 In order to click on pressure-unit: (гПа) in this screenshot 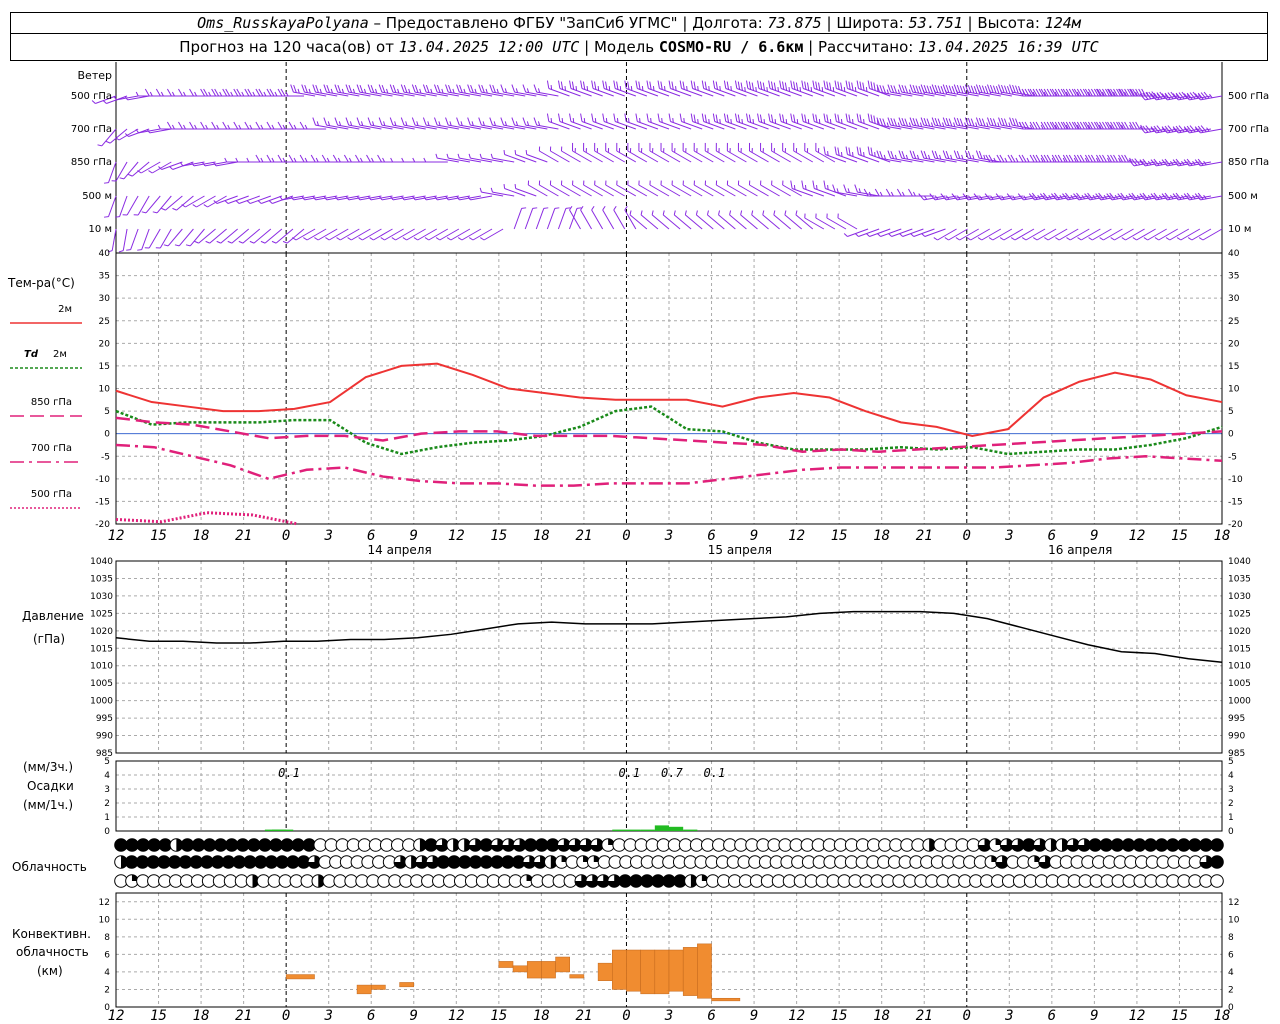, I will do `click(49, 639)`.